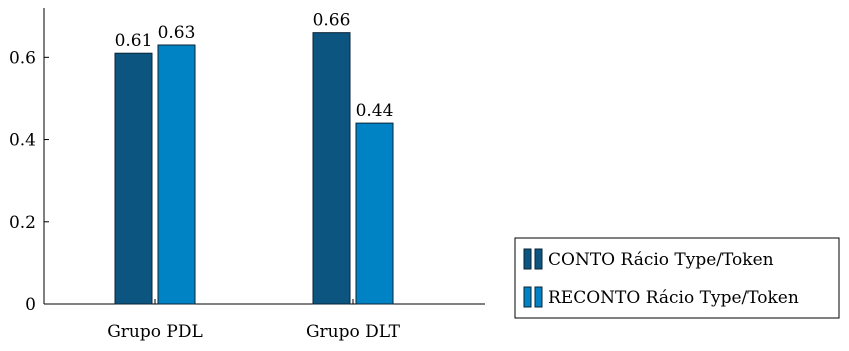 The image size is (849, 351). Describe the element at coordinates (332, 21) in the screenshot. I see `bar-value-label: 0.66` at that location.